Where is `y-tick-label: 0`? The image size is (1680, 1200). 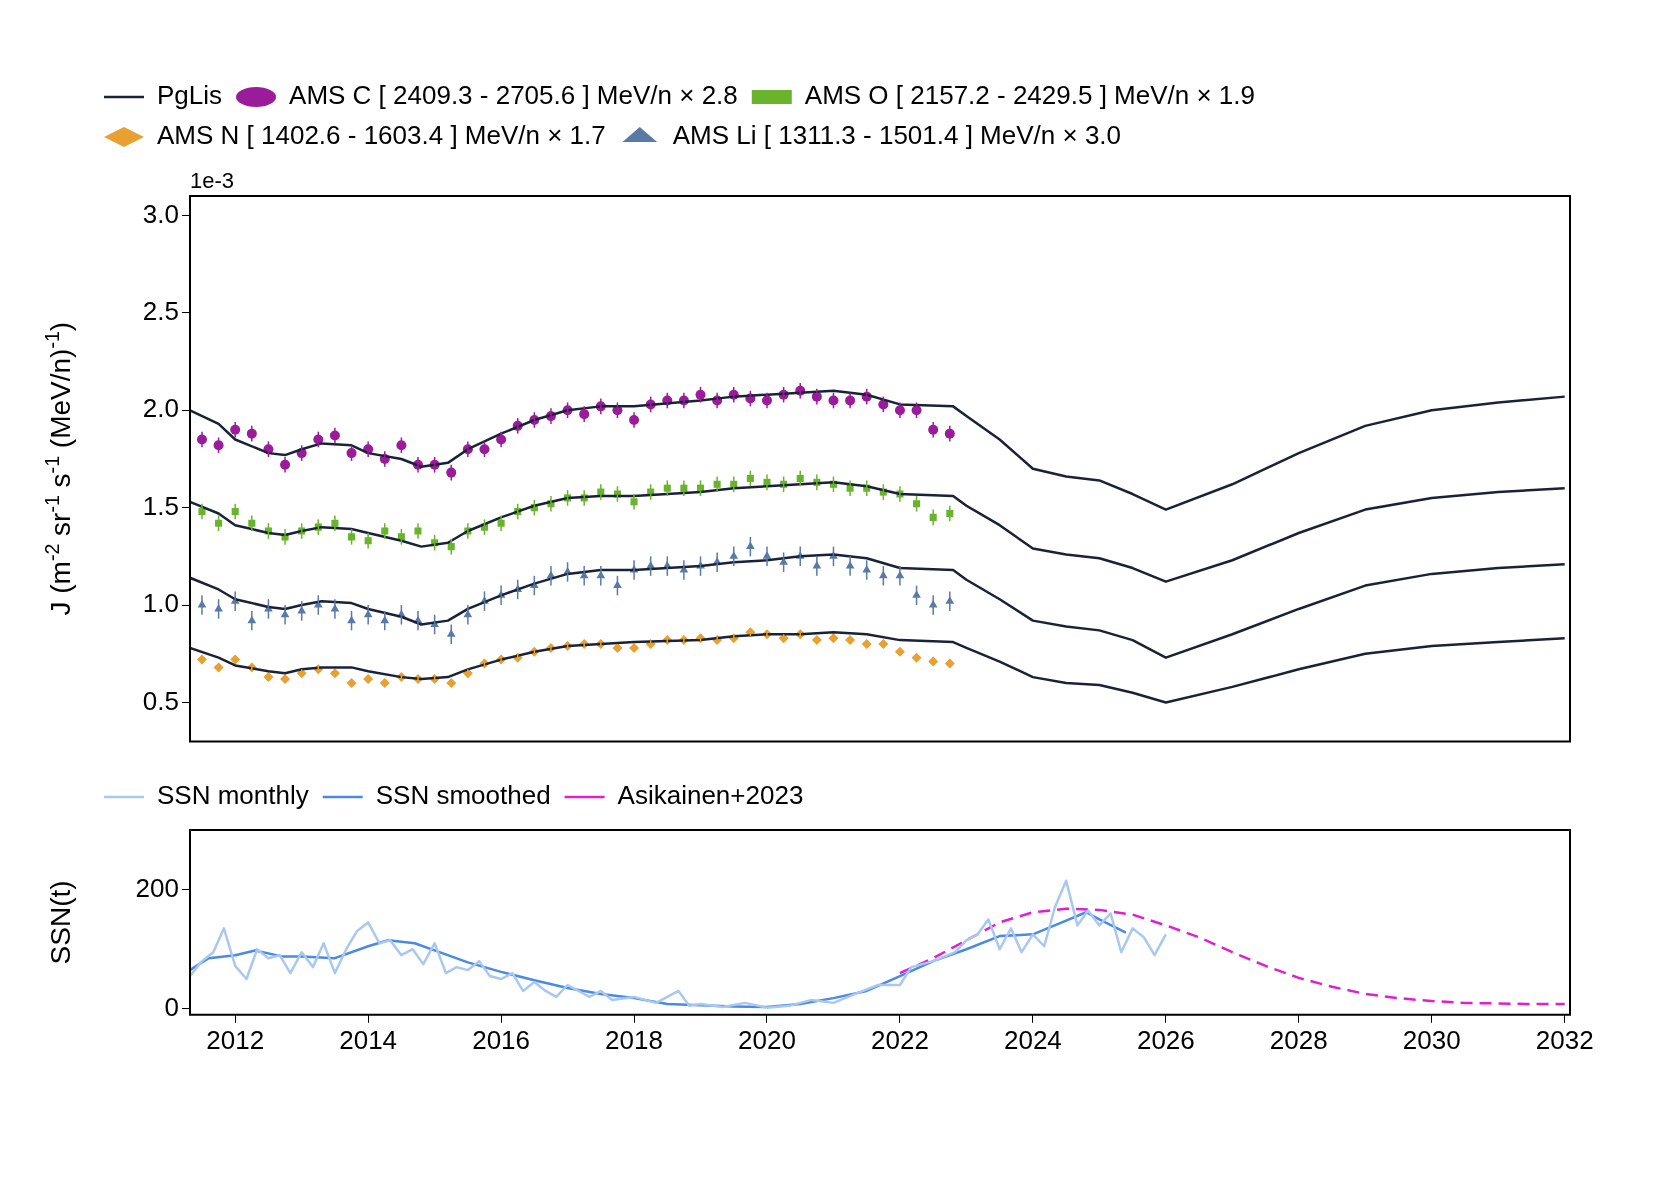
y-tick-label: 0 is located at coordinates (171, 1007).